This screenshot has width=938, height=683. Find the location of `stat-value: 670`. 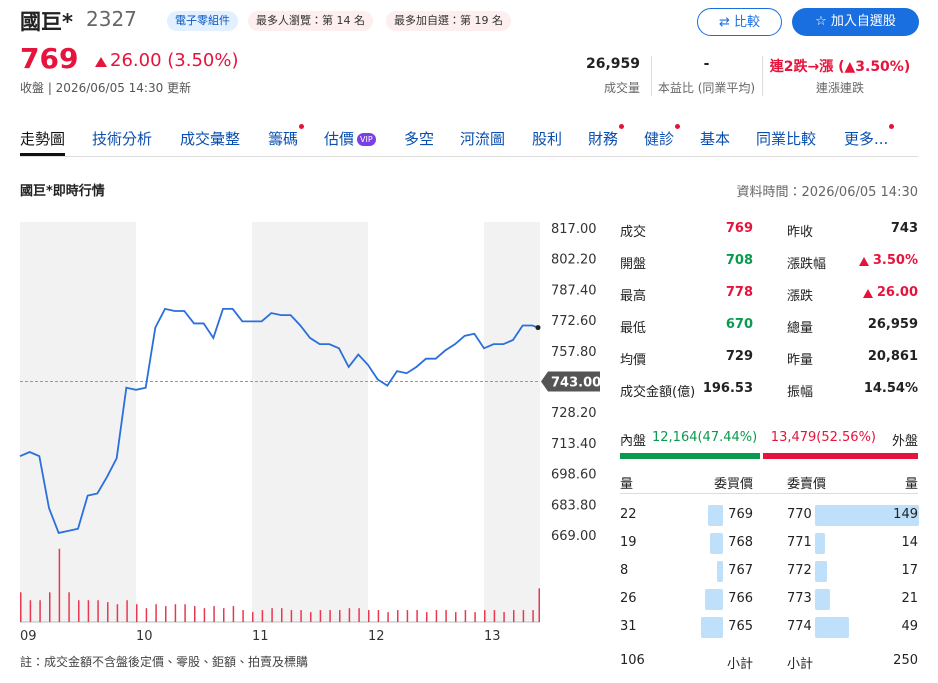

stat-value: 670 is located at coordinates (739, 324).